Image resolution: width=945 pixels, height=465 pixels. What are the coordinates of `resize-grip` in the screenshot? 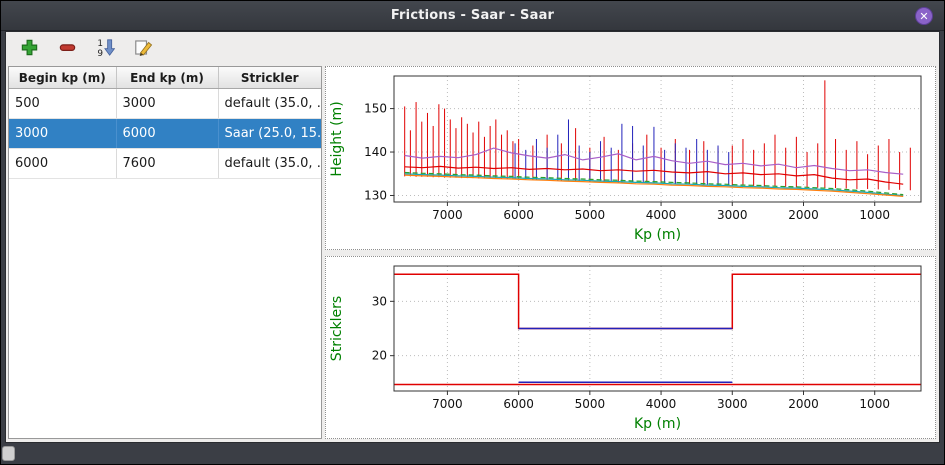 It's located at (8, 453).